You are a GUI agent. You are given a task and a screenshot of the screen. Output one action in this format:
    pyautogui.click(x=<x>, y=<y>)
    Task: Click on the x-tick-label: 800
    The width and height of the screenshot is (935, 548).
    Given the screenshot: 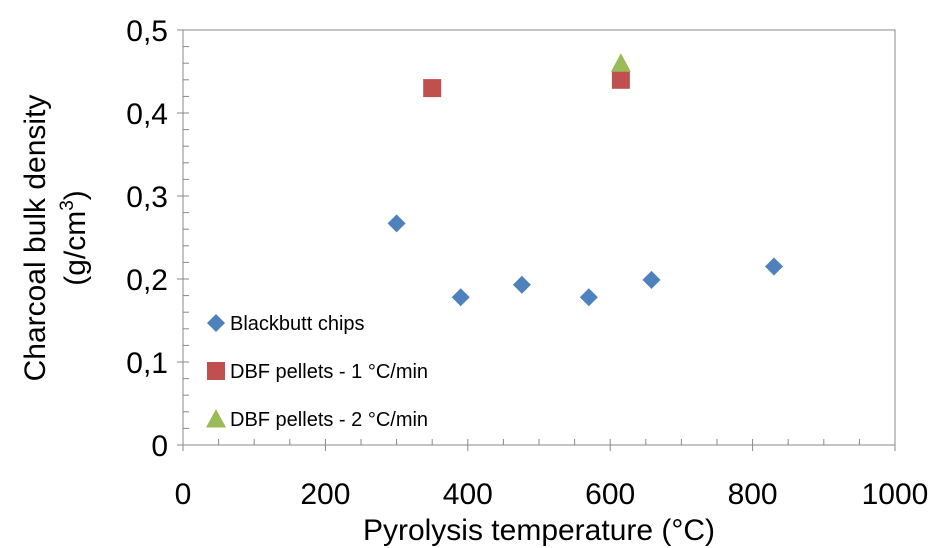 What is the action you would take?
    pyautogui.click(x=753, y=494)
    